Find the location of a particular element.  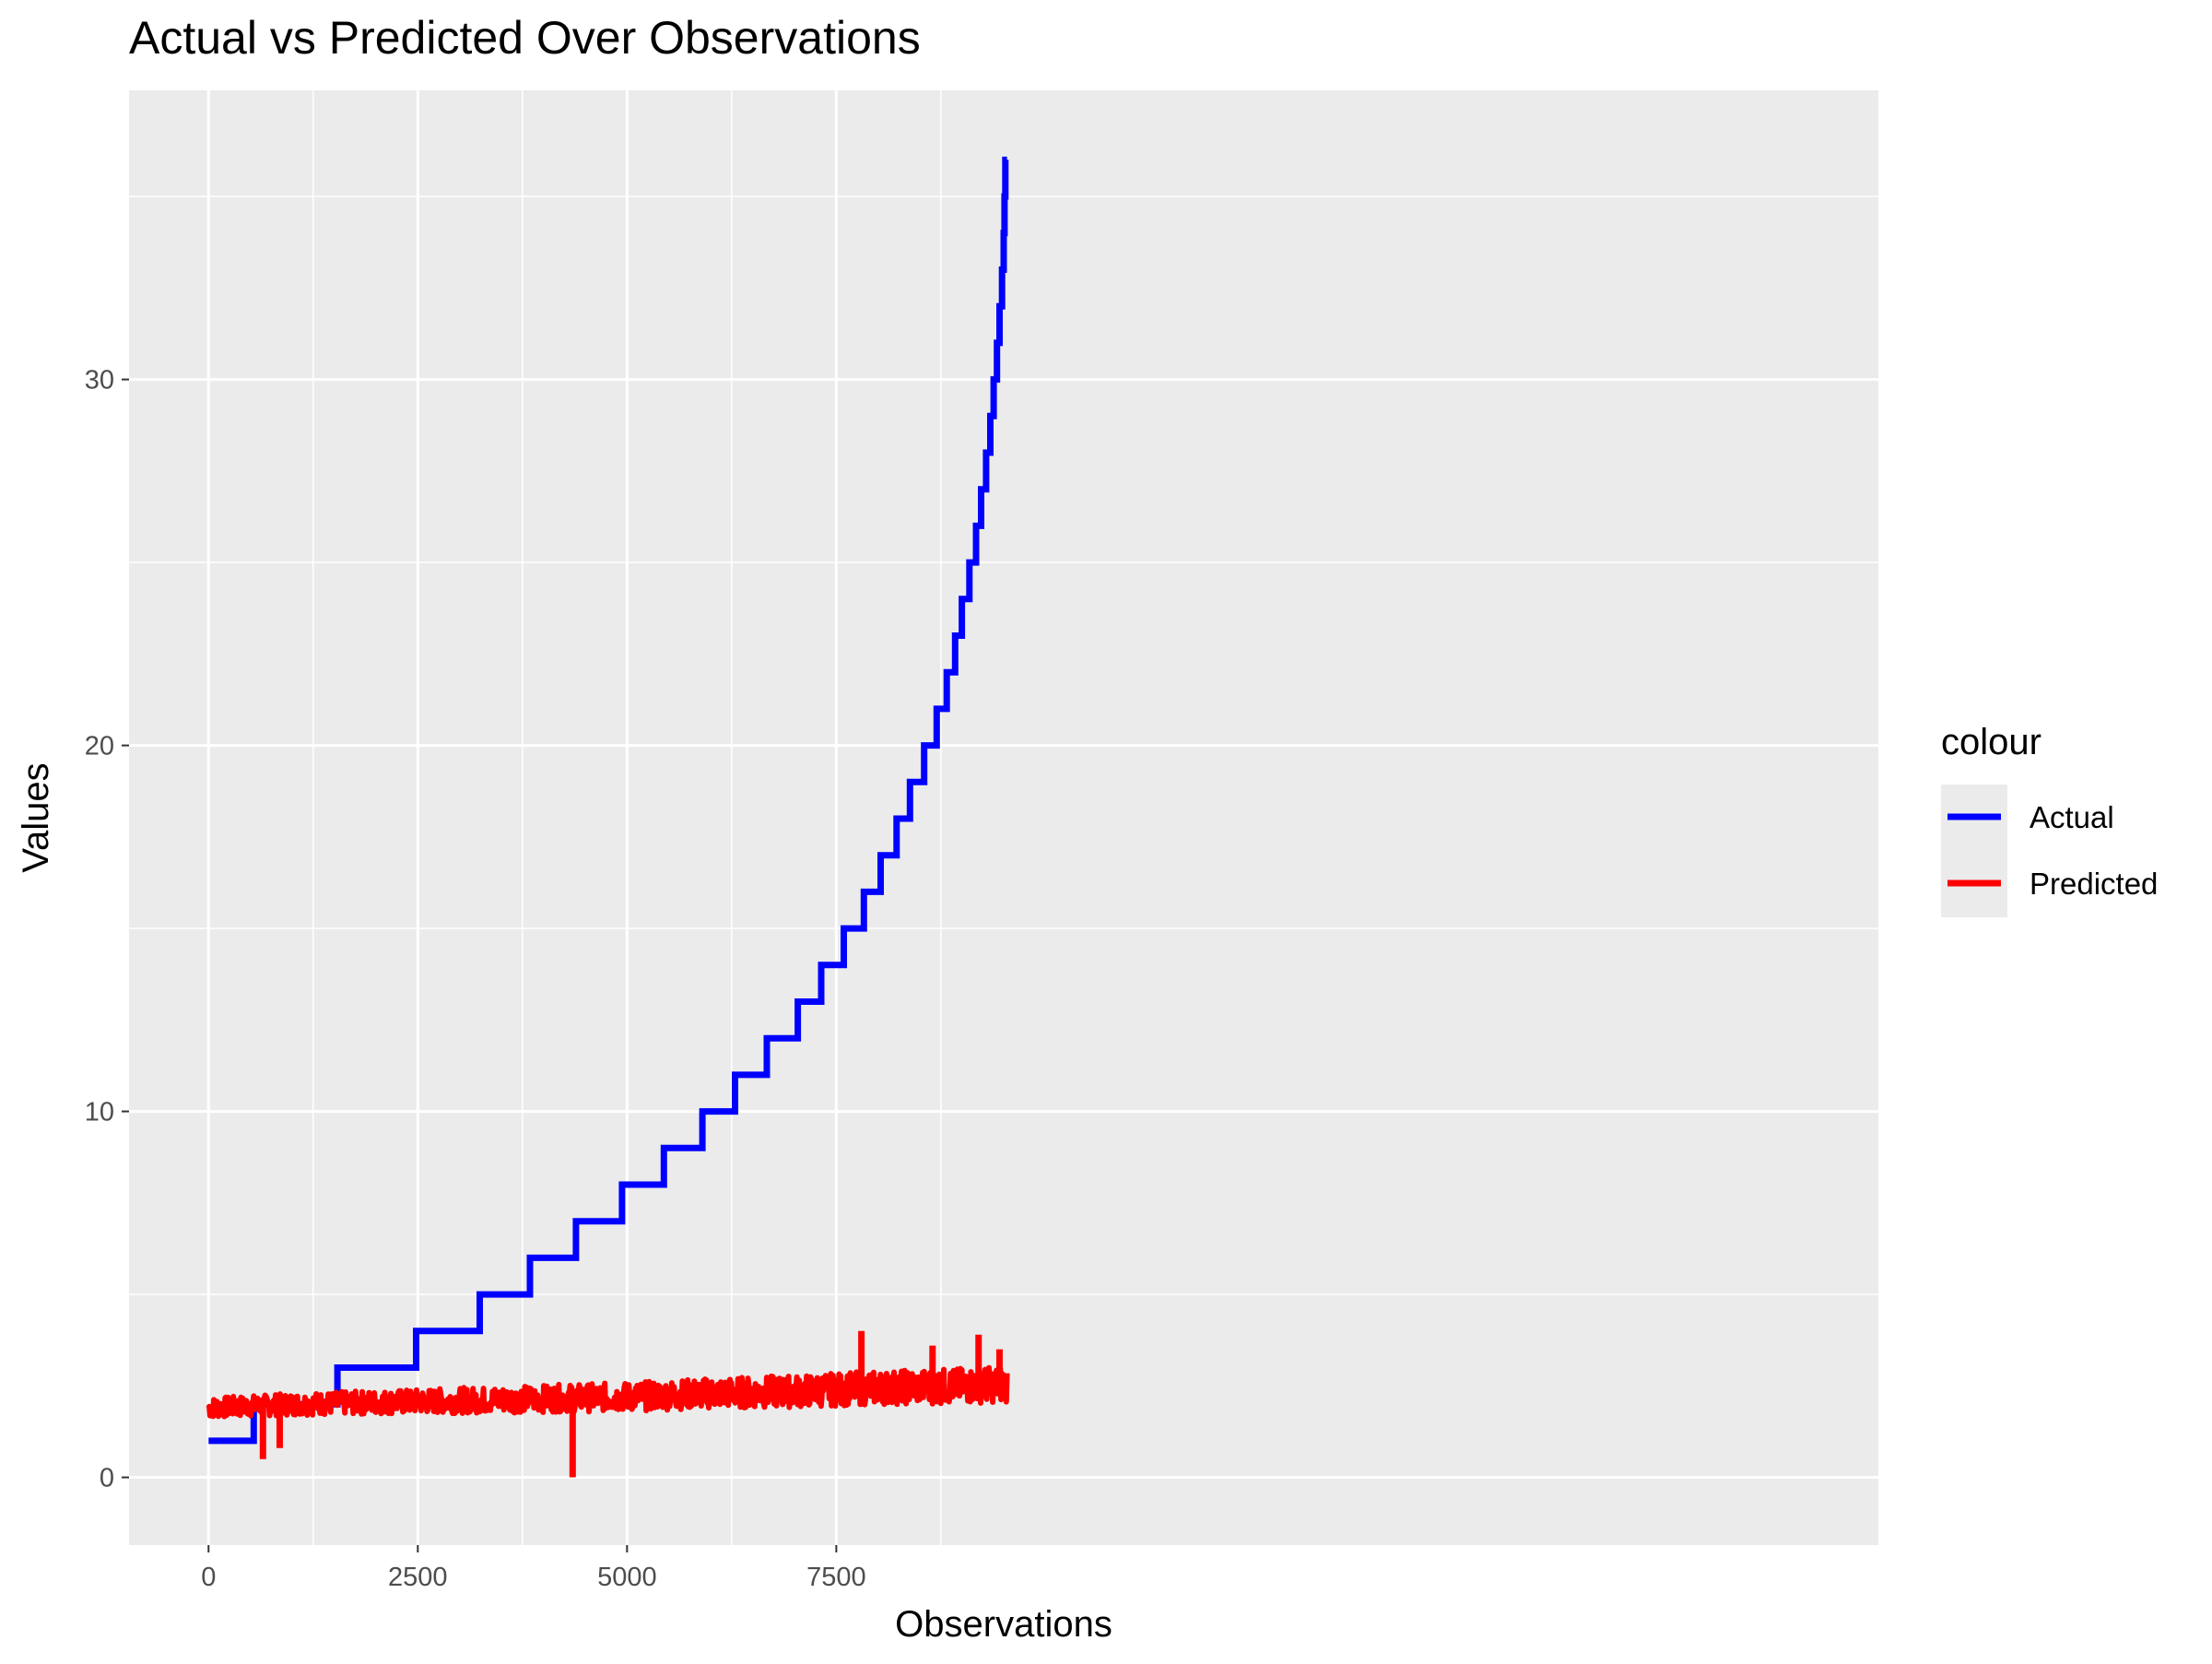

legend-label-predicted: Predicted is located at coordinates (2094, 884).